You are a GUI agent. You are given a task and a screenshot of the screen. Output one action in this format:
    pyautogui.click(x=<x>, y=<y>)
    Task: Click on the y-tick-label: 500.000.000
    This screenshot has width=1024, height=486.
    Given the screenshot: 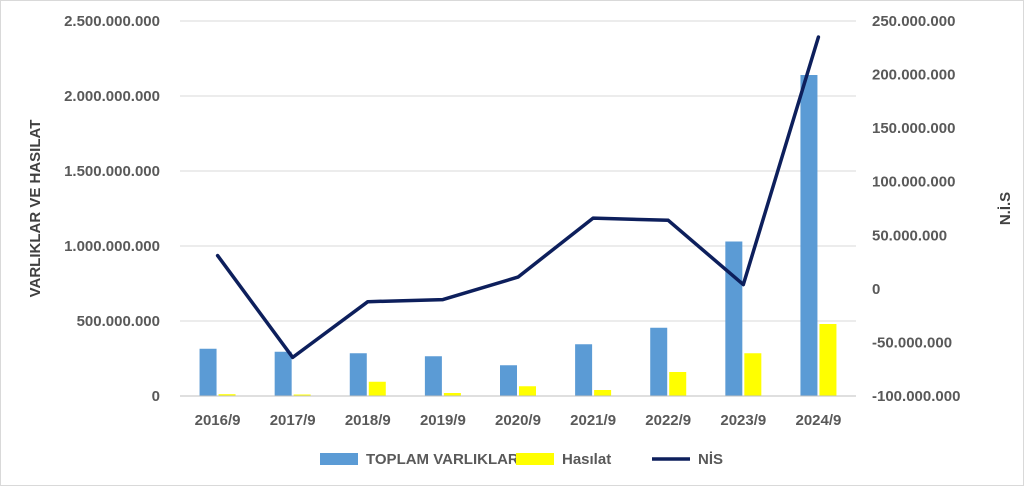 What is the action you would take?
    pyautogui.click(x=118, y=321)
    